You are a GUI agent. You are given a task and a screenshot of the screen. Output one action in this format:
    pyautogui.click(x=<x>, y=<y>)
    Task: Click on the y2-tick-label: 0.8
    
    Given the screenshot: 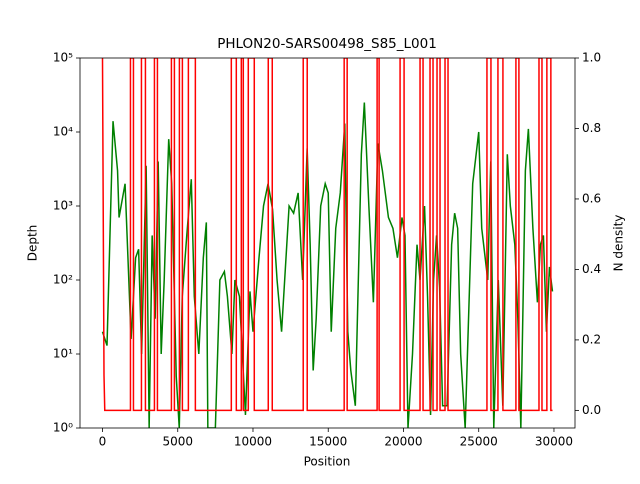 What is the action you would take?
    pyautogui.click(x=591, y=128)
    